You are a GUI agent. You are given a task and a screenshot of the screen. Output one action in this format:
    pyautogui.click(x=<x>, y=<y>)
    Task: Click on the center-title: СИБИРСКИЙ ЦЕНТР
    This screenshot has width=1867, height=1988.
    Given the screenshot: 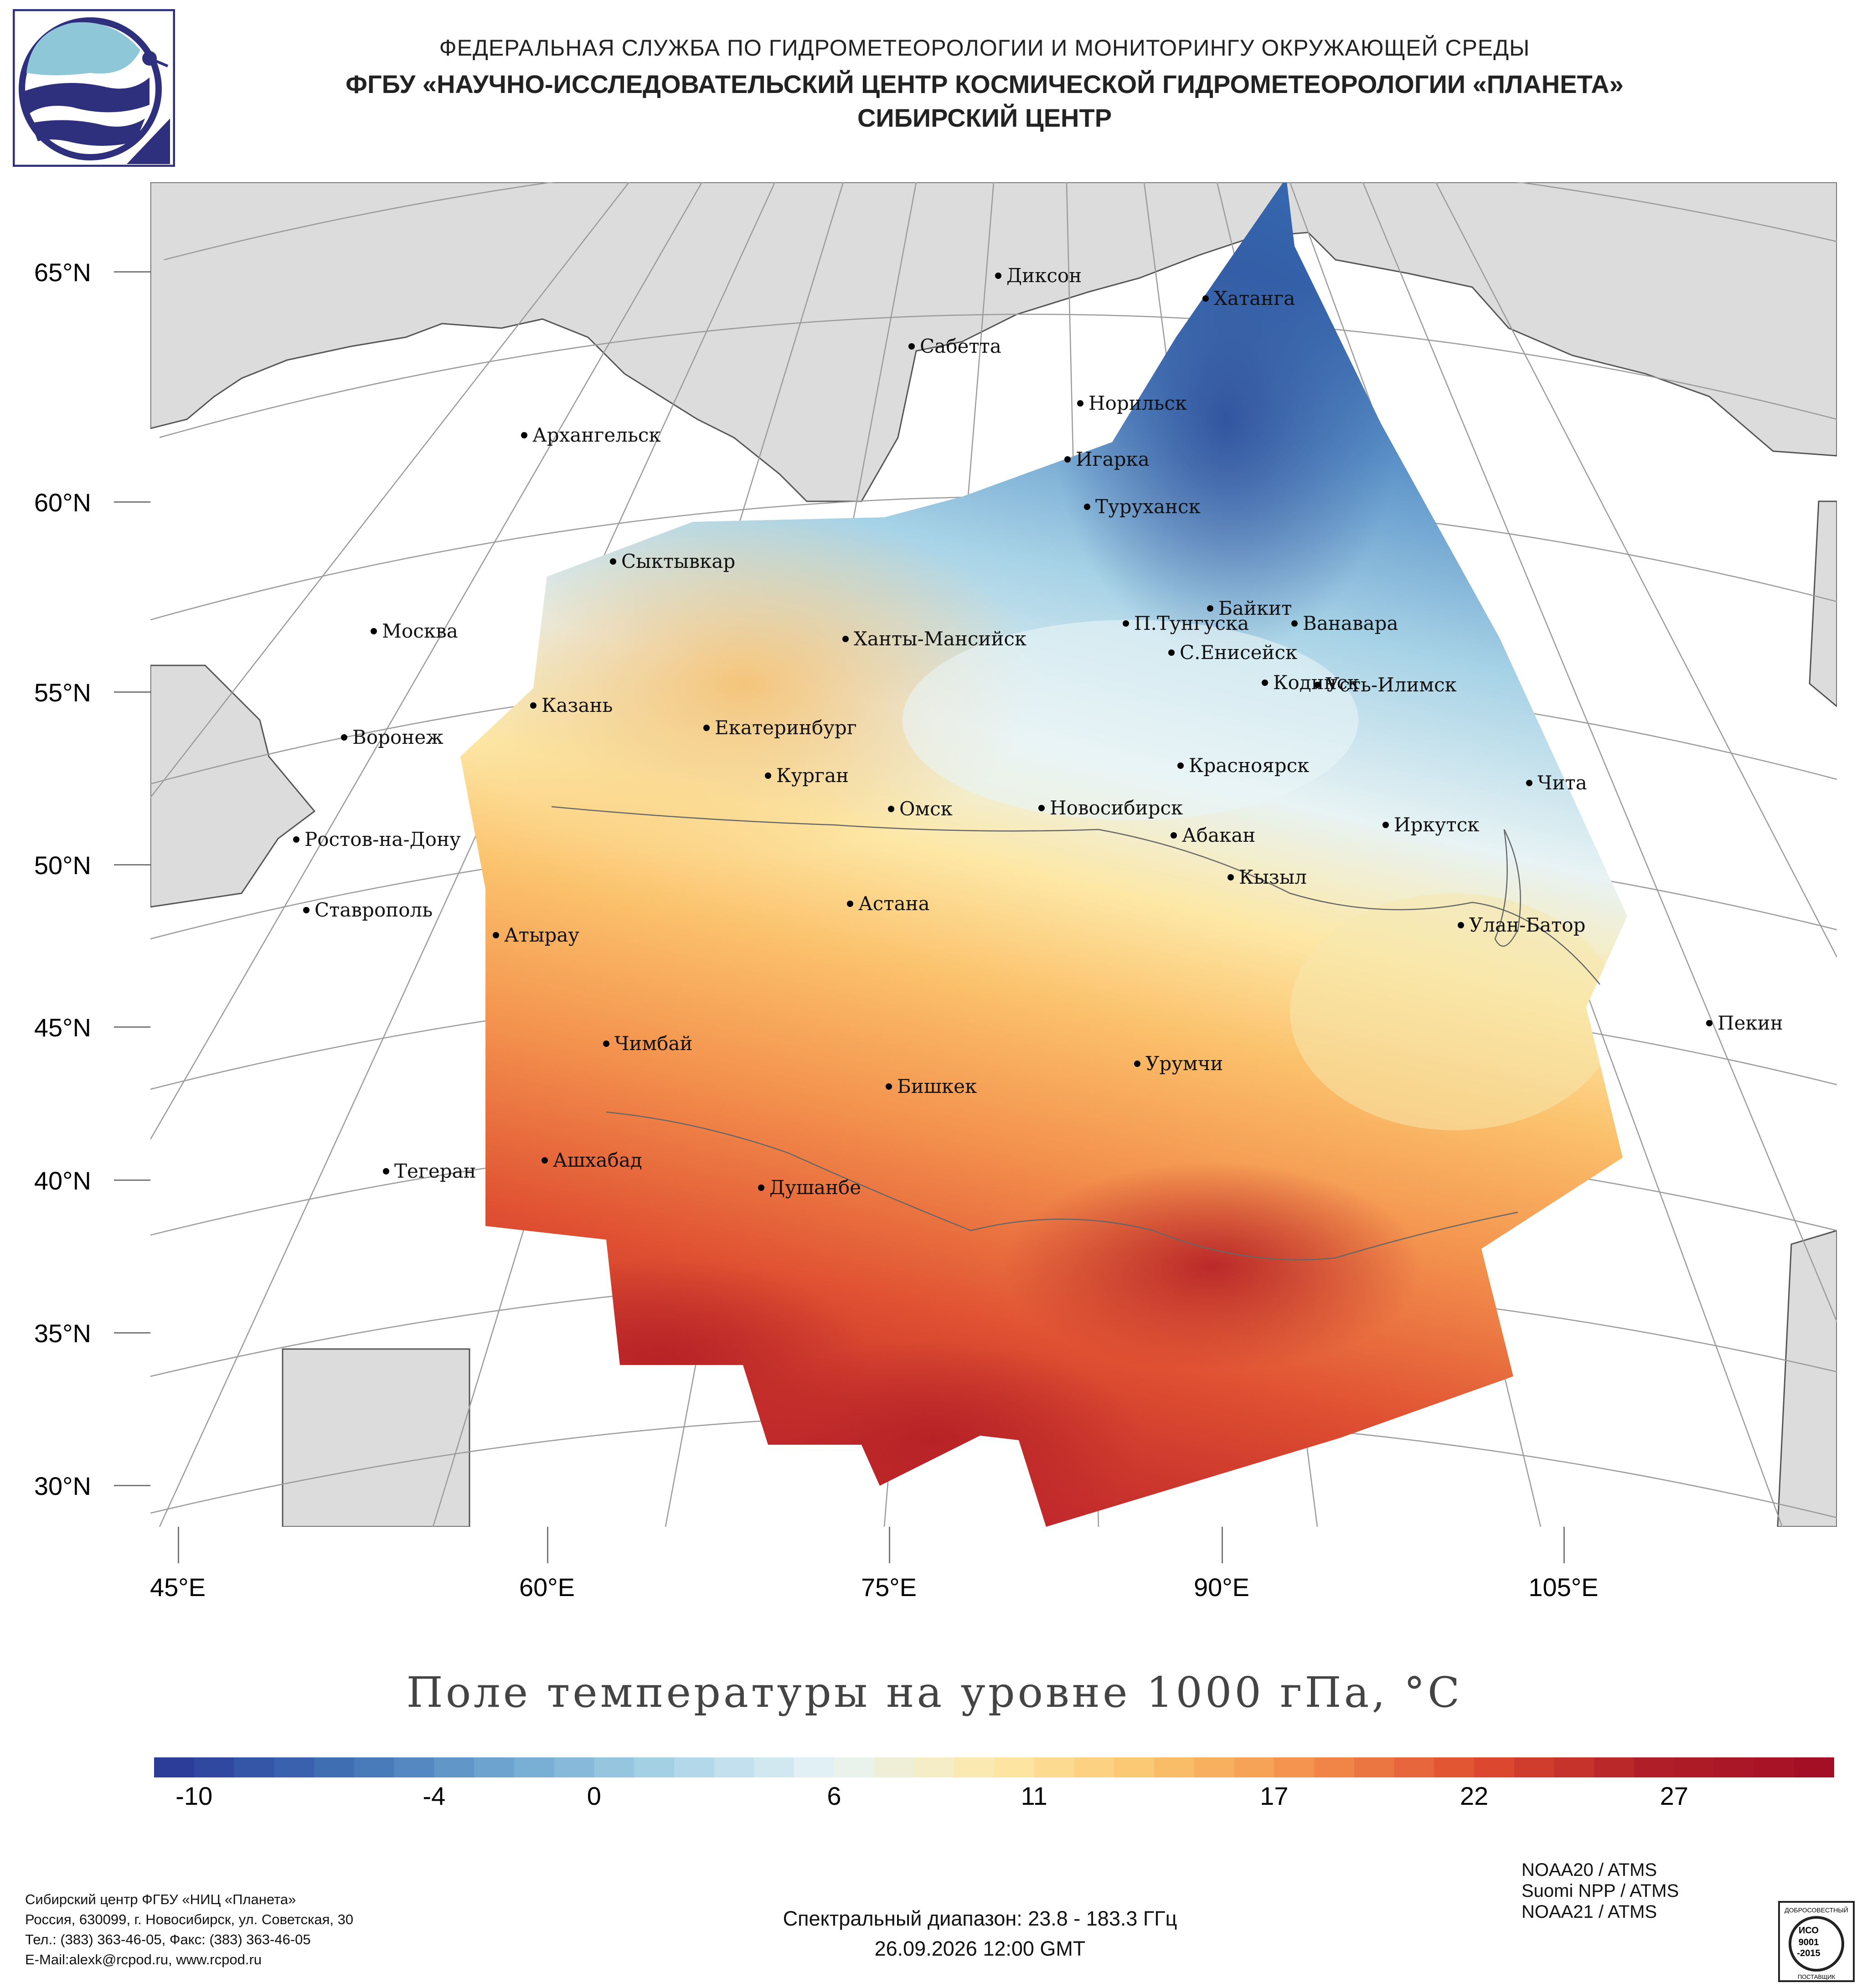 What is the action you would take?
    pyautogui.click(x=984, y=118)
    